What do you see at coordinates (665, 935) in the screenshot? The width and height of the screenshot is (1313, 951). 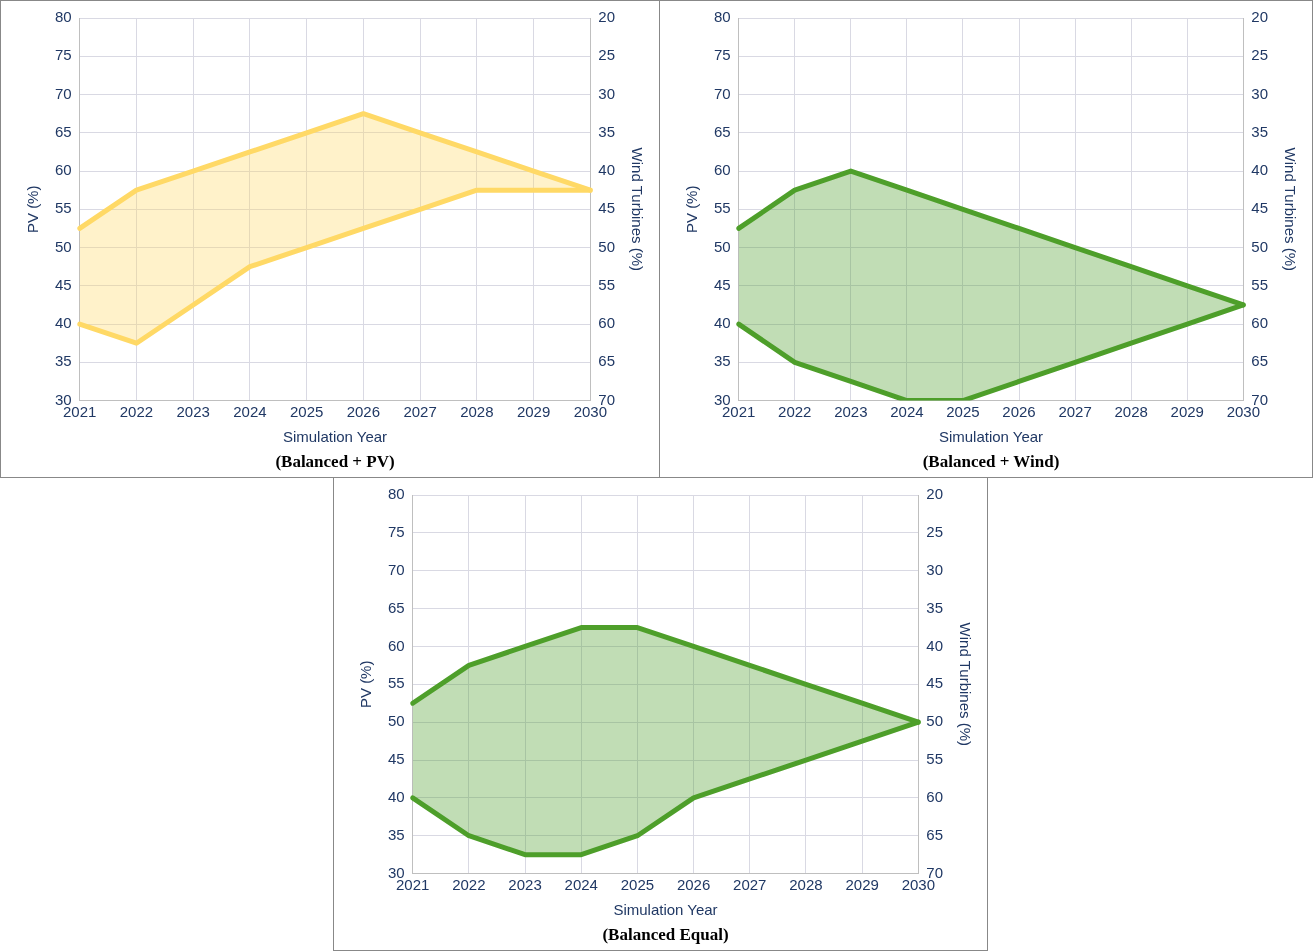 I see `text: (Balanced Equal)` at bounding box center [665, 935].